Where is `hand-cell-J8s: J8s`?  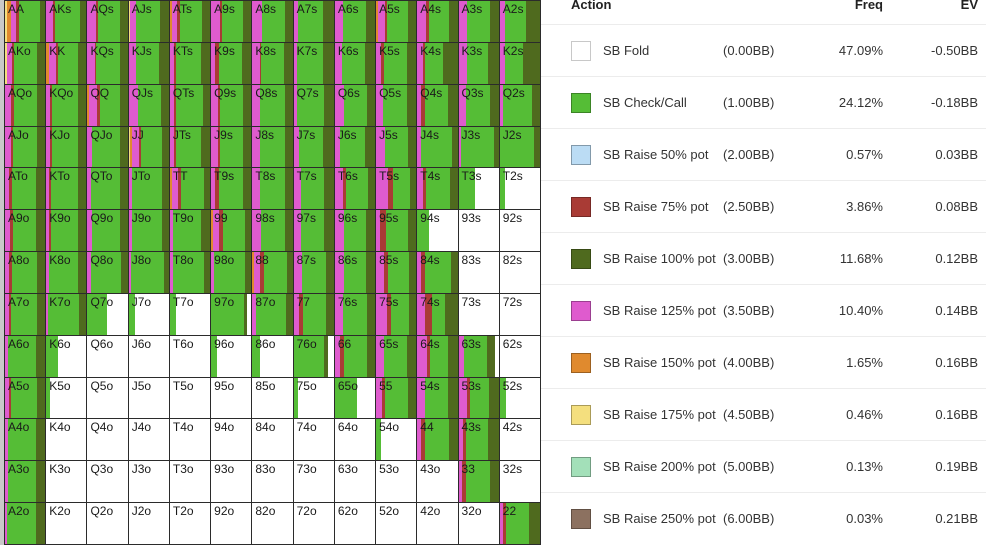 hand-cell-J8s: J8s is located at coordinates (273, 147).